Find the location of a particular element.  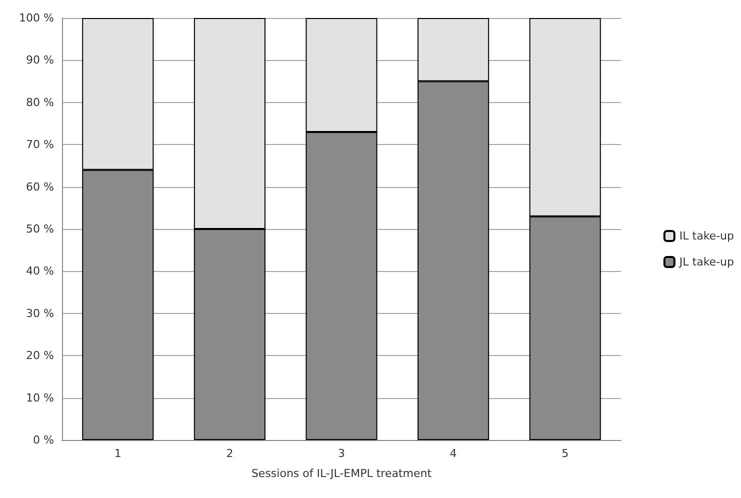

y-tick-label: 0 % is located at coordinates (43, 440).